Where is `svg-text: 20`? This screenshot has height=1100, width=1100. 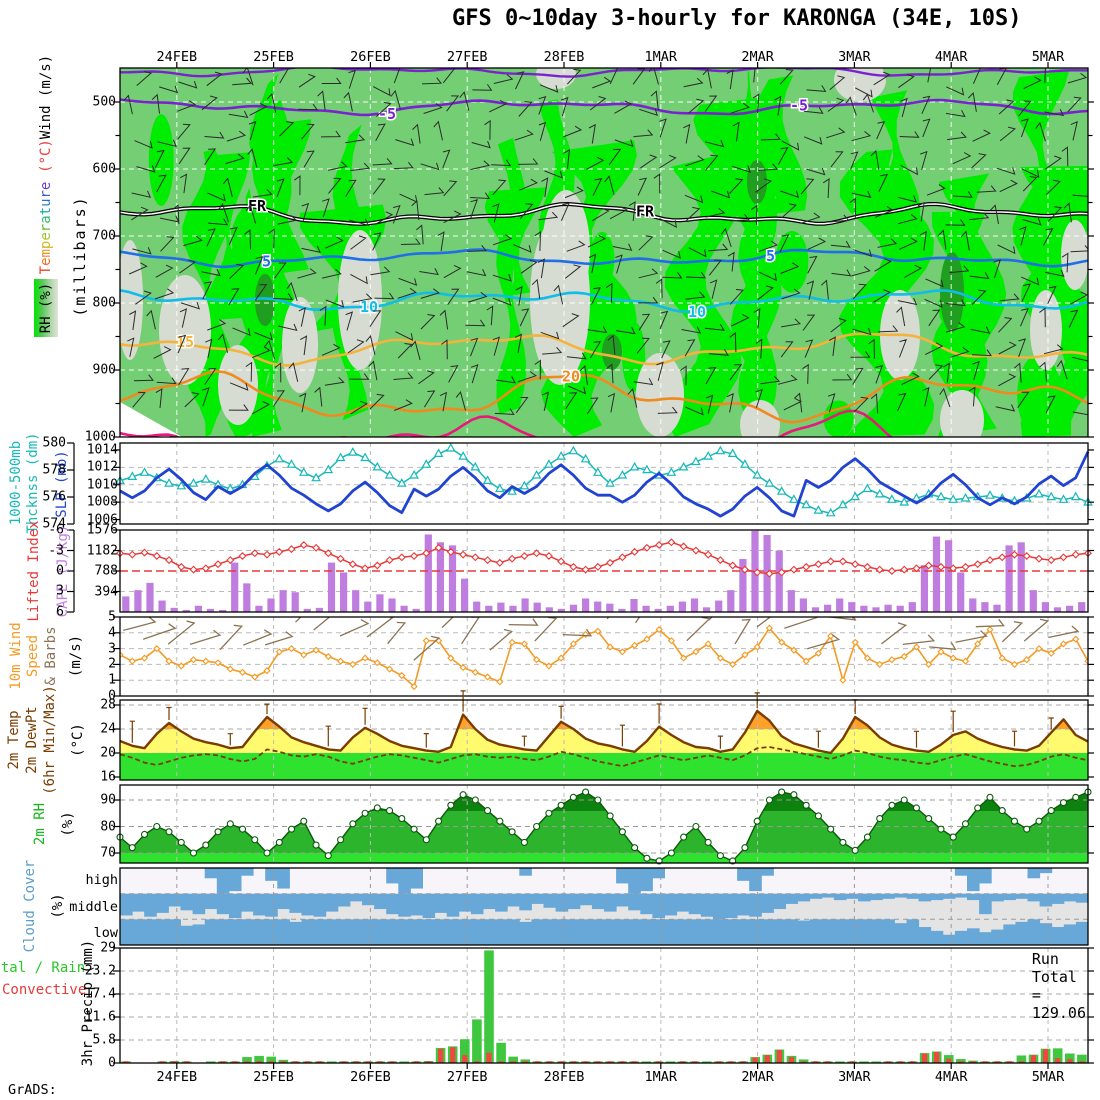 svg-text: 20 is located at coordinates (571, 377).